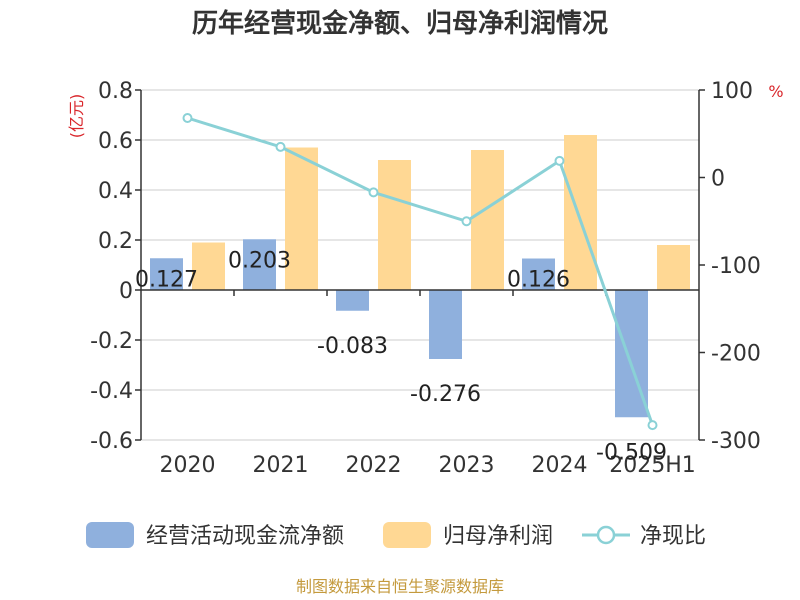  Describe the element at coordinates (111, 391) in the screenshot. I see `left-tick-label: -0.4` at that location.